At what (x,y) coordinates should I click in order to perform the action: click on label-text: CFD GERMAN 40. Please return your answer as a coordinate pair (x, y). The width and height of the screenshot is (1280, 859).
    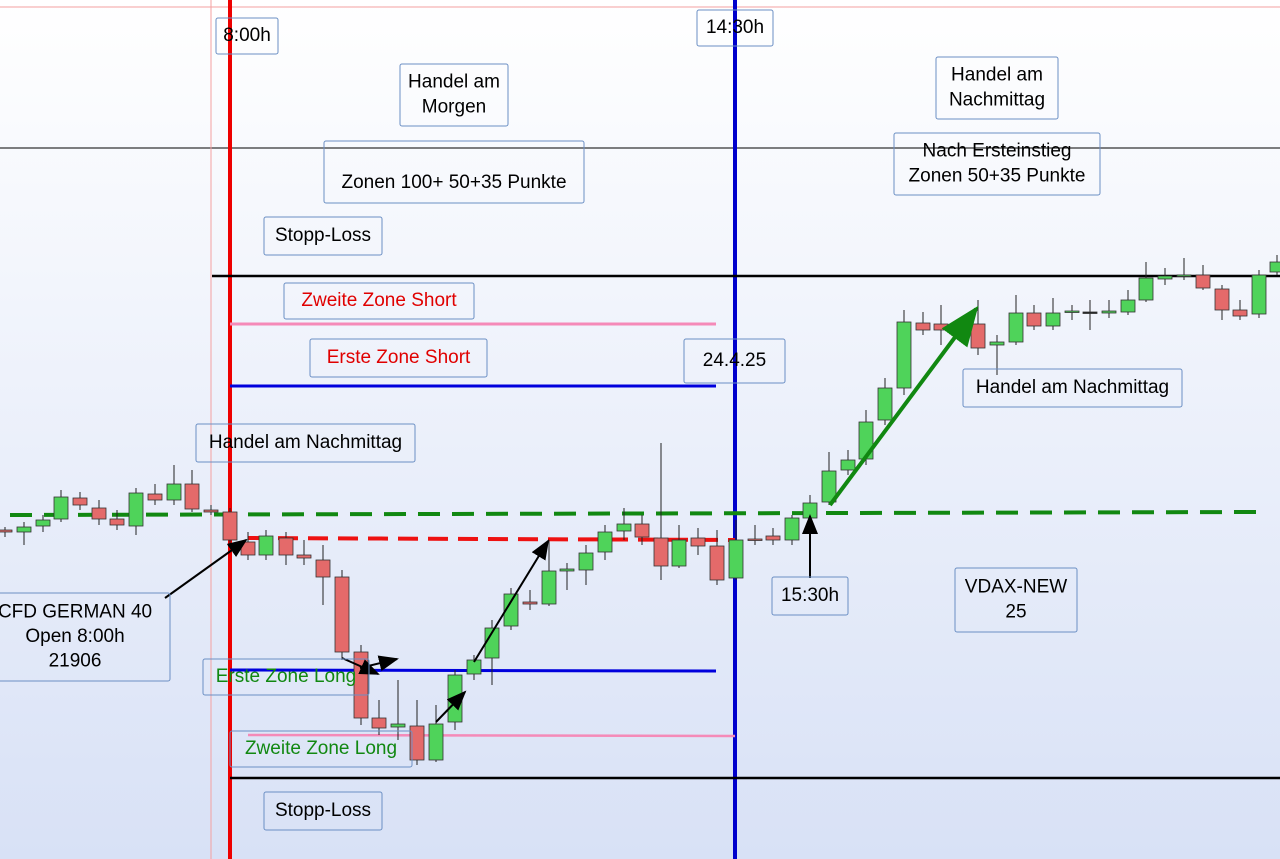
    Looking at the image, I should click on (76, 611).